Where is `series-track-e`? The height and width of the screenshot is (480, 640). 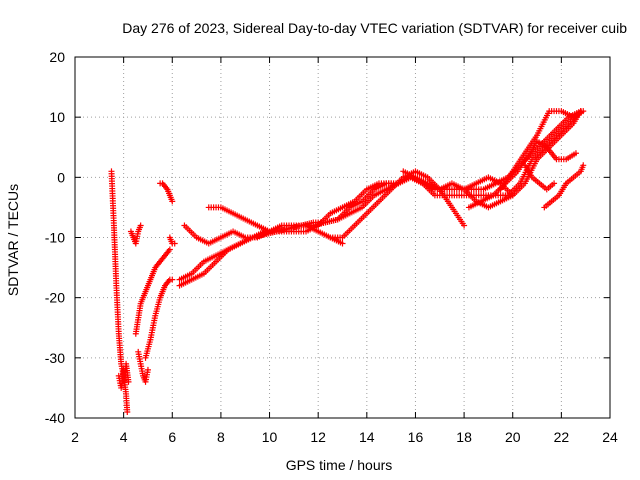
series-track-e is located at coordinates (143, 366).